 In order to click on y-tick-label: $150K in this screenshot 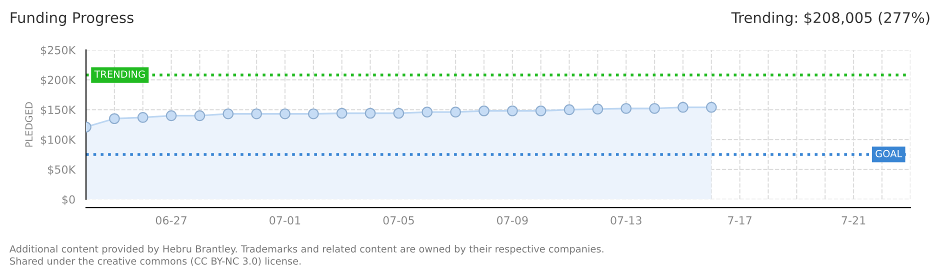, I will do `click(58, 110)`.